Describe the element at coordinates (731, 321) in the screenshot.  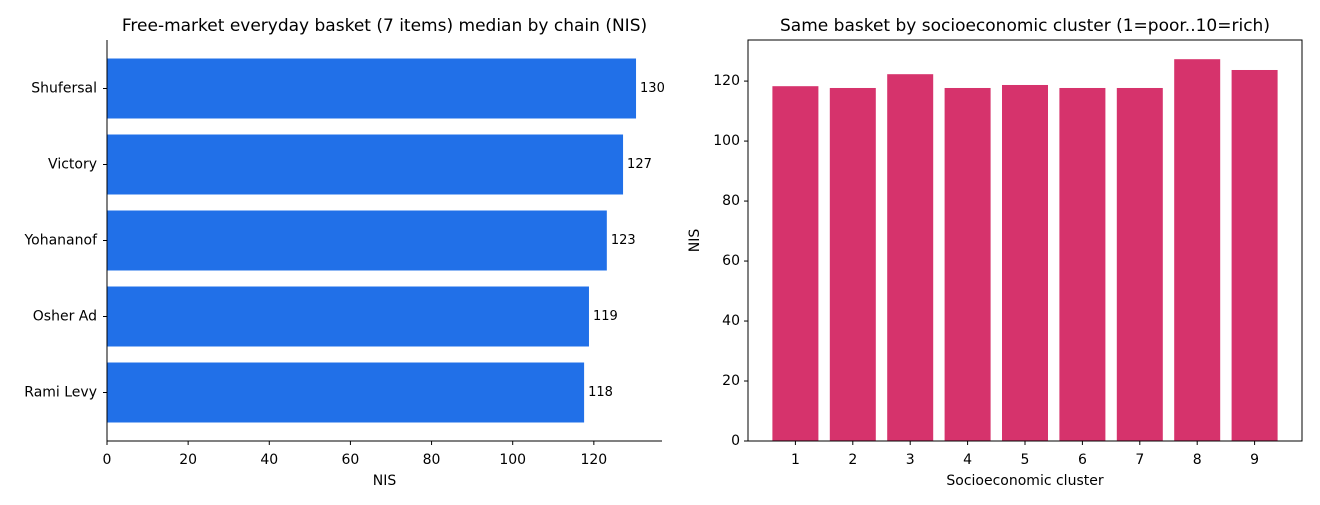
I see `y-tick-label: 40` at that location.